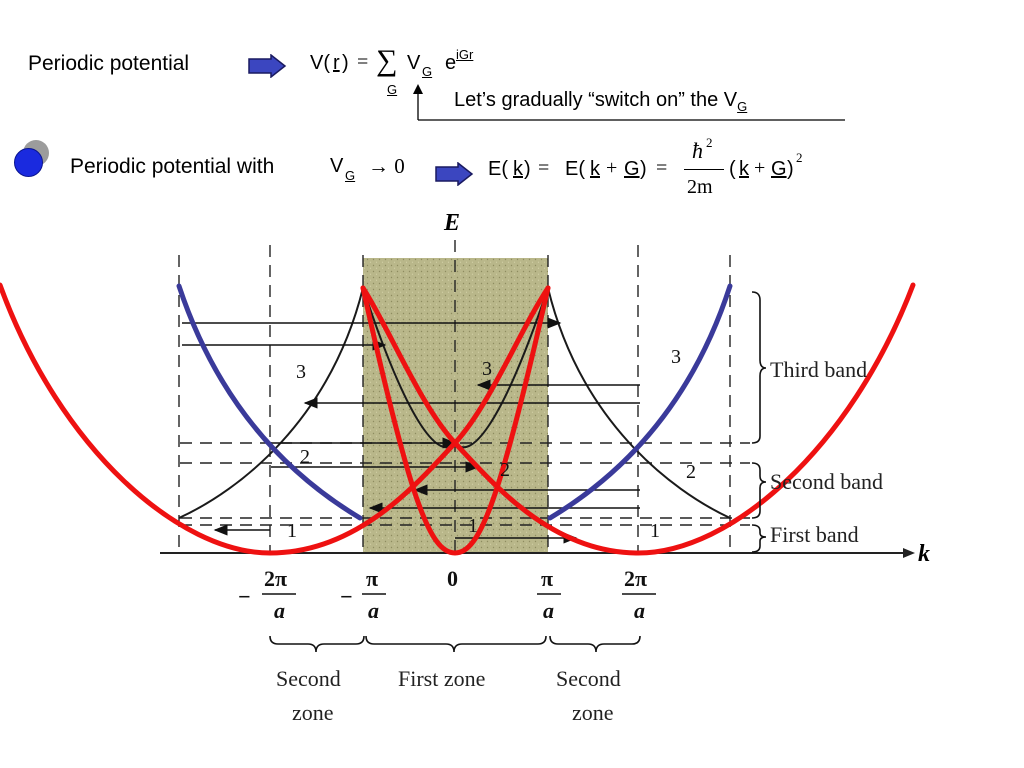  Describe the element at coordinates (456, 644) in the screenshot. I see `first-zone-brace` at that location.